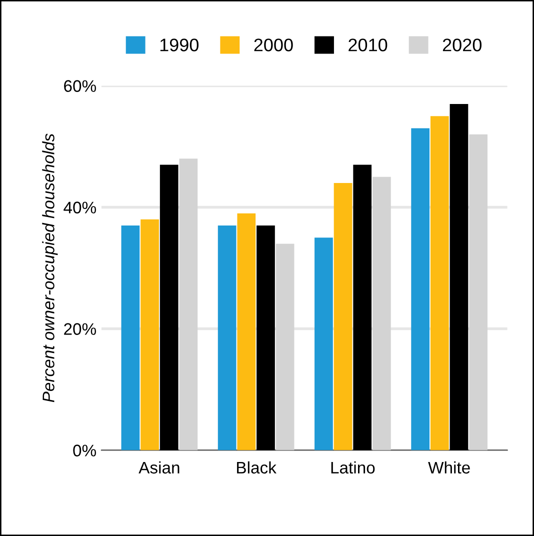  What do you see at coordinates (159, 467) in the screenshot?
I see `x-tick-label: Asian` at bounding box center [159, 467].